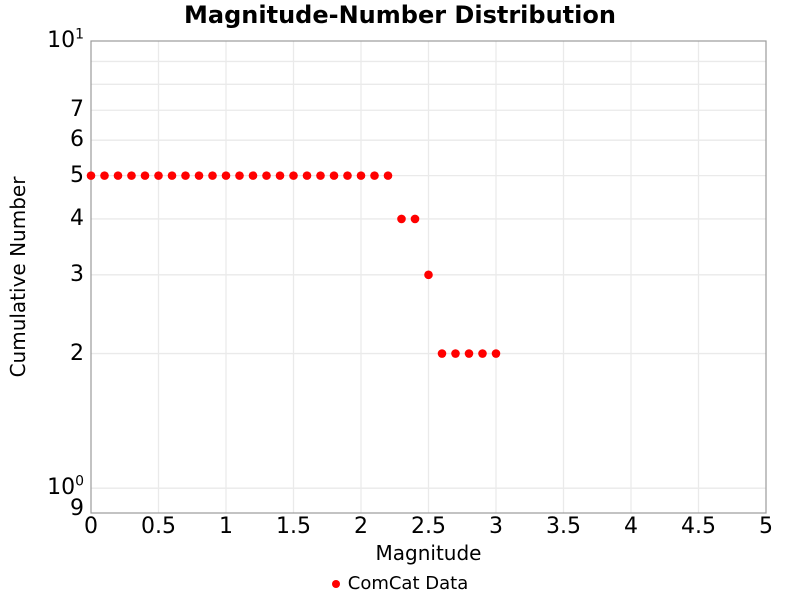 This screenshot has width=800, height=600. Describe the element at coordinates (335, 583) in the screenshot. I see `legend-marker-icon` at that location.